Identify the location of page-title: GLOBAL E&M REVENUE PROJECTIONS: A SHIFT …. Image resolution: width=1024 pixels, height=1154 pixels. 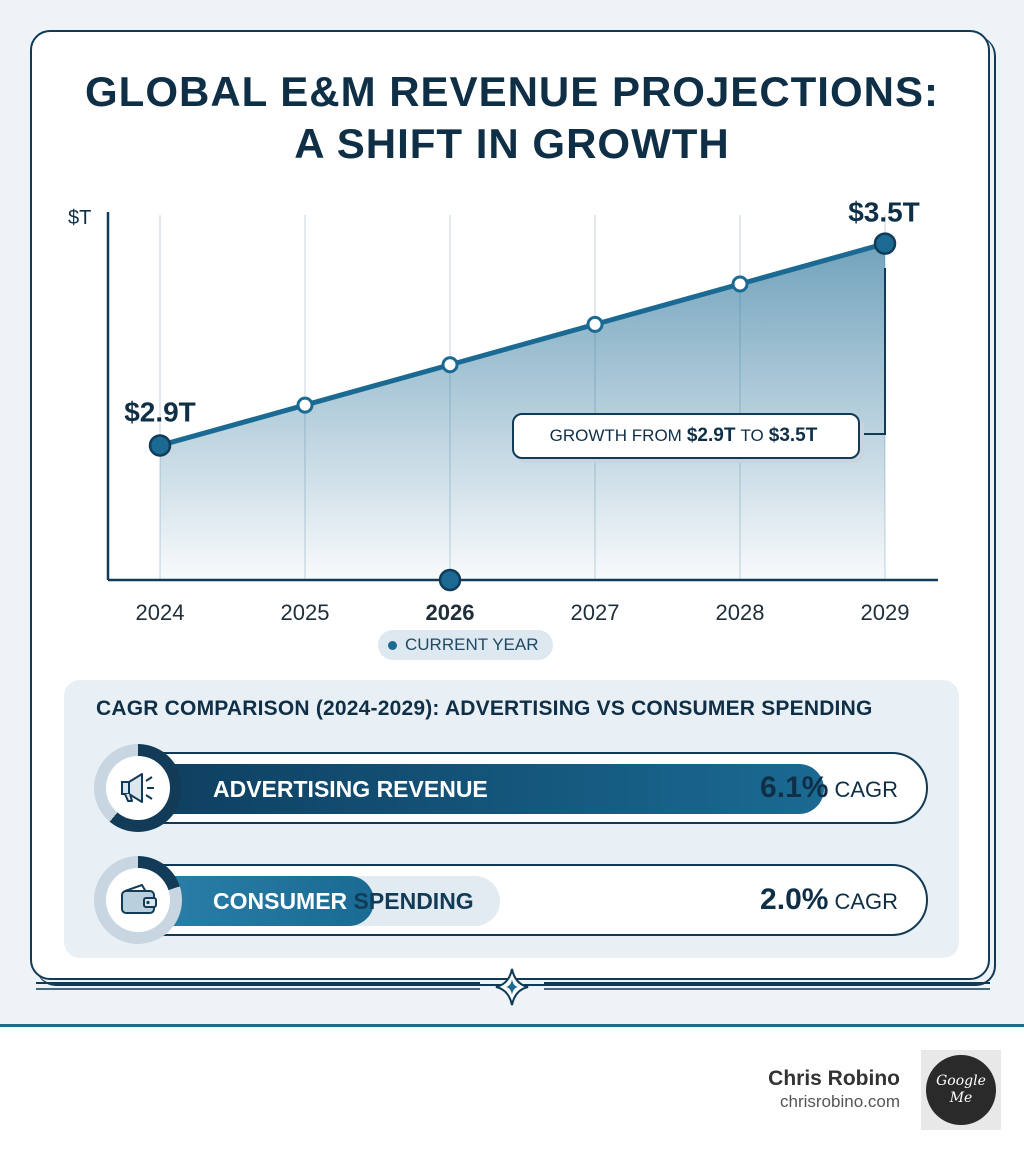
(512, 118).